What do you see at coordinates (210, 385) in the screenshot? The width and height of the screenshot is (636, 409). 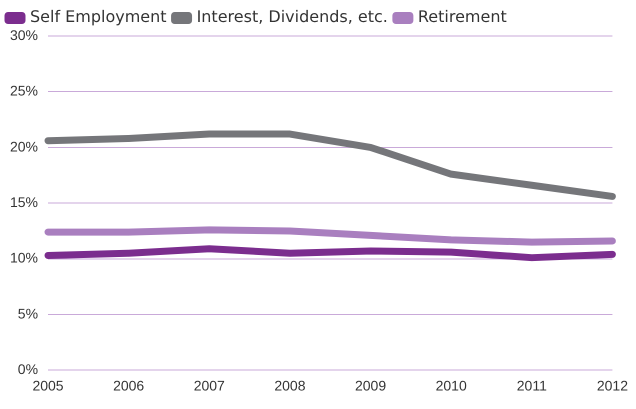 I see `x-tick-label: 2007` at bounding box center [210, 385].